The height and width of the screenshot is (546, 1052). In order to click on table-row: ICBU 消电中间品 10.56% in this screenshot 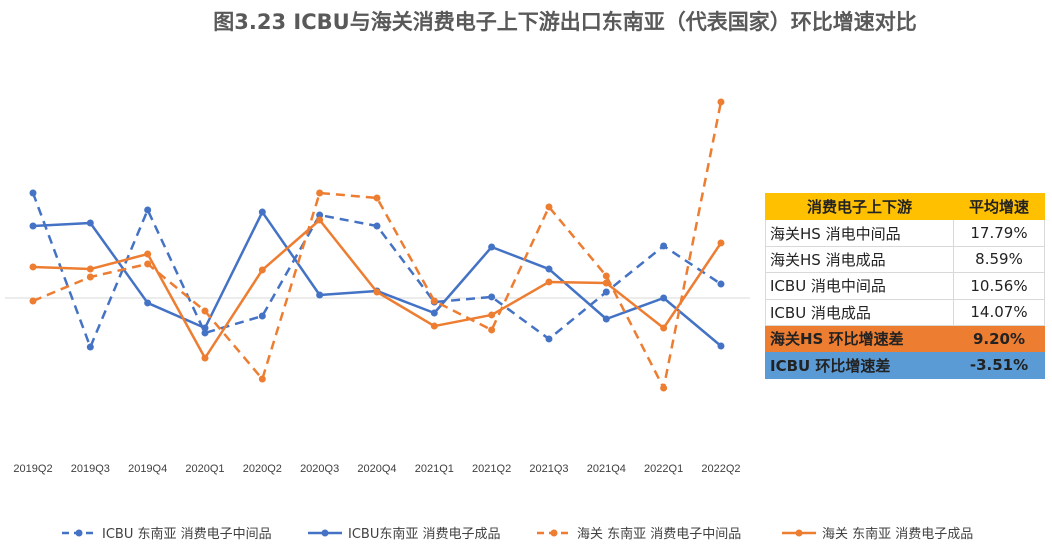, I will do `click(905, 286)`.